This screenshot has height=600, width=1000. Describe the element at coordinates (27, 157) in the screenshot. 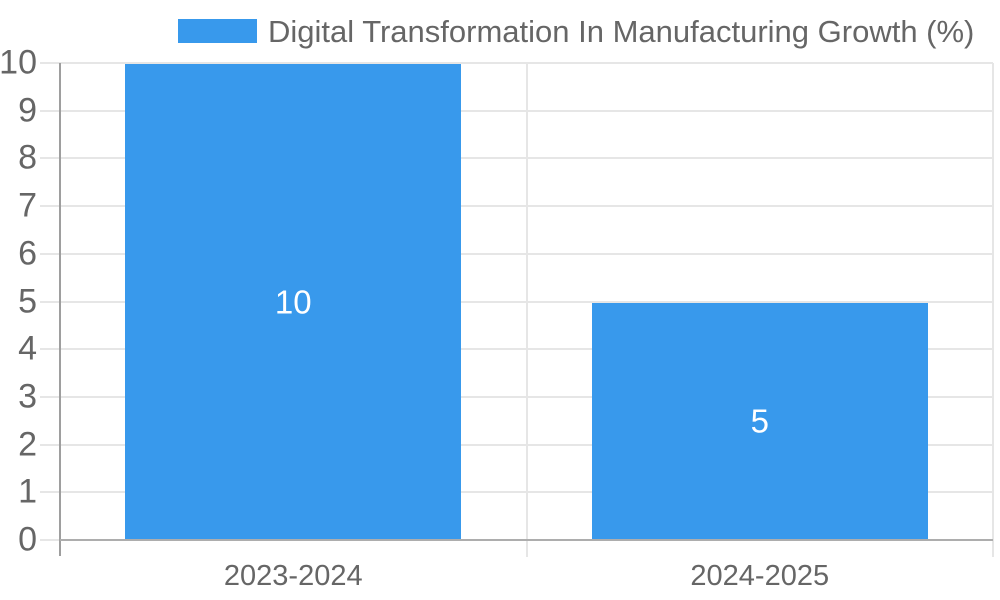

I see `y-axis-tick-label: 8` at that location.